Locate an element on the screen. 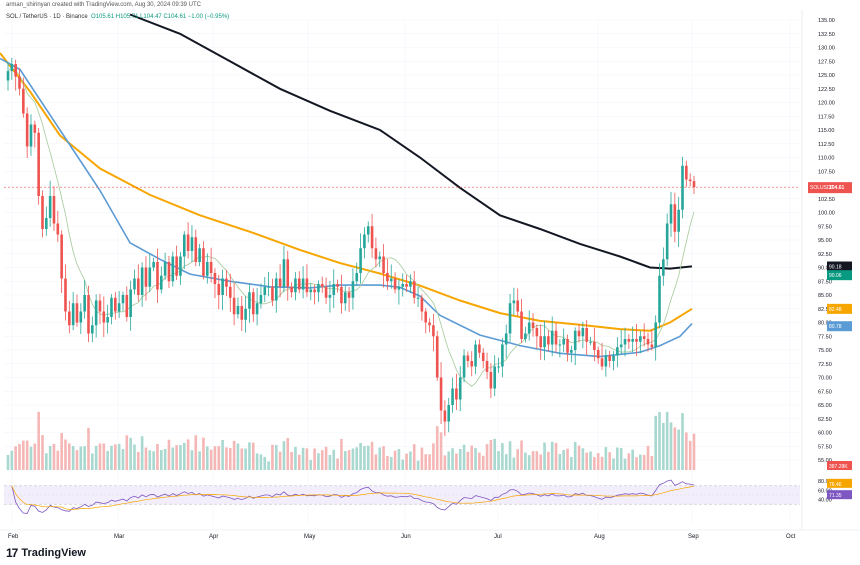 The image size is (860, 565). rsi-pane: 80.00 60.00 40.00 76.46 71.35 is located at coordinates (428, 496).